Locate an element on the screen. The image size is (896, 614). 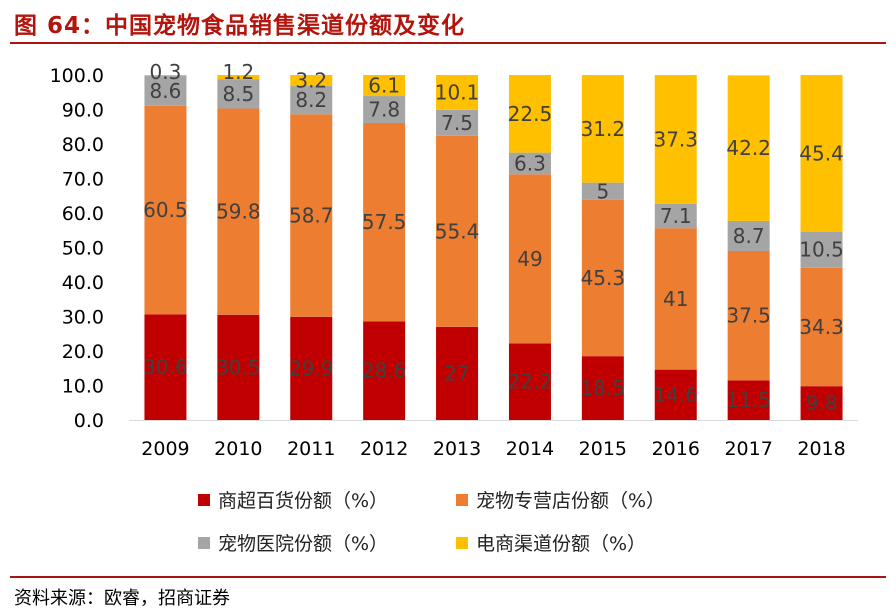
data-label: 3.2 is located at coordinates (311, 81).